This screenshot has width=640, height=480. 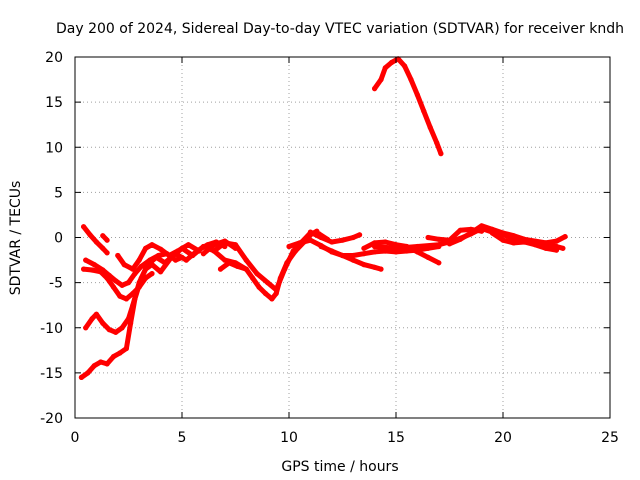 What do you see at coordinates (56, 284) in the screenshot?
I see `y-tick-label: -5` at bounding box center [56, 284].